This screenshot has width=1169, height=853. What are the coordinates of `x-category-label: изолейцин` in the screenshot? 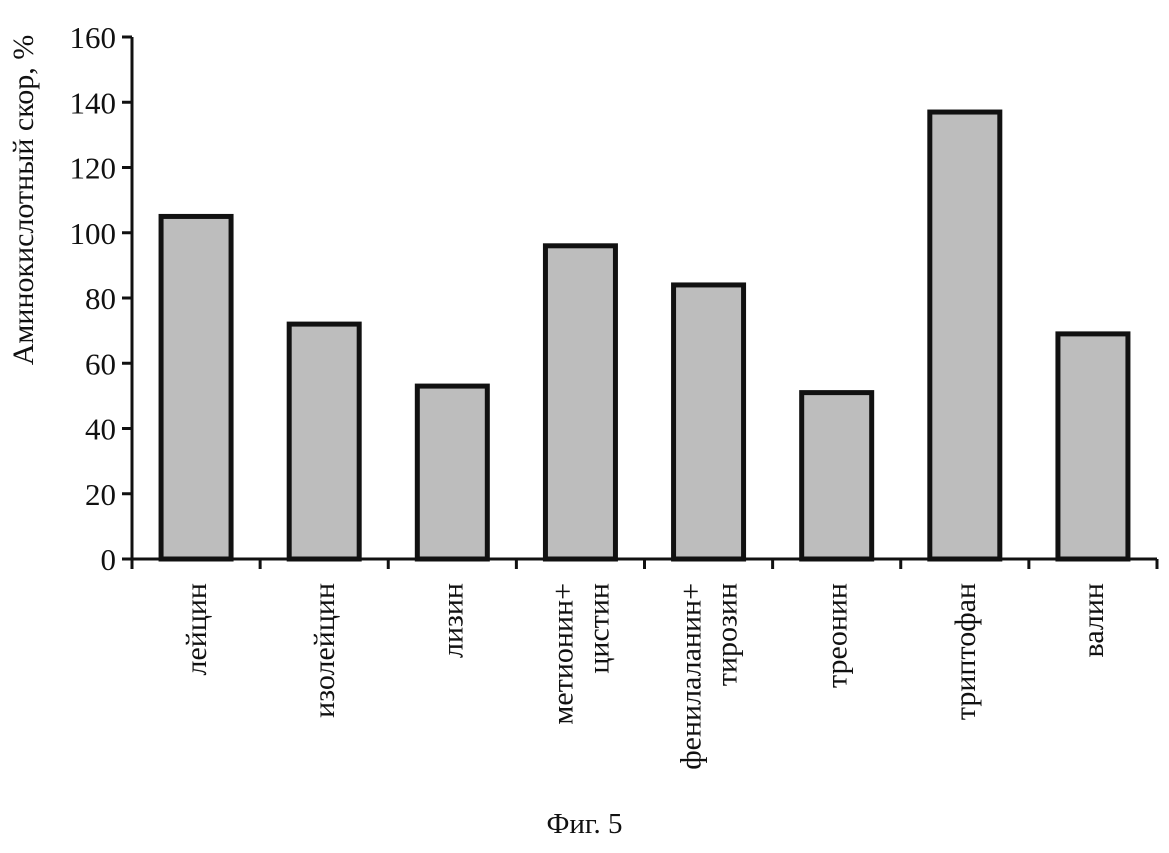 It's located at (324, 650).